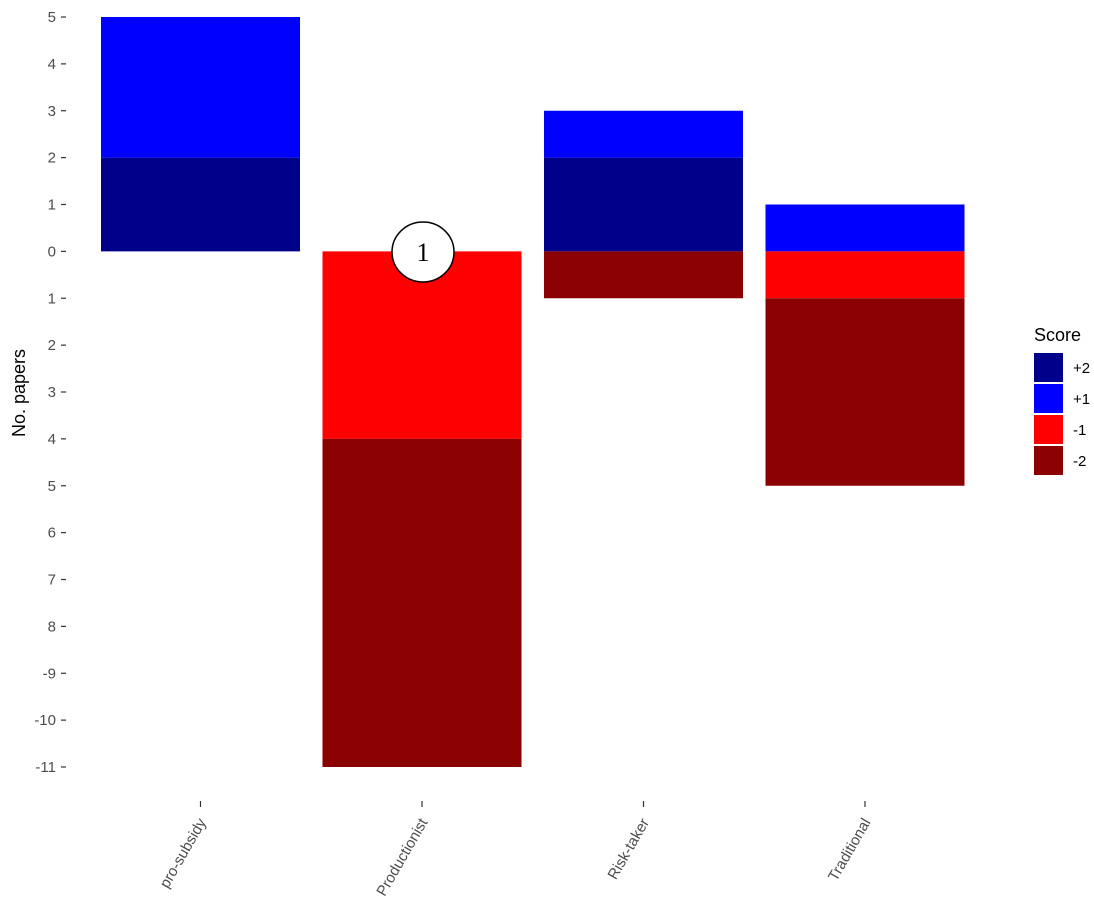 The height and width of the screenshot is (911, 1094). I want to click on y-tick-label: 0, so click(52, 251).